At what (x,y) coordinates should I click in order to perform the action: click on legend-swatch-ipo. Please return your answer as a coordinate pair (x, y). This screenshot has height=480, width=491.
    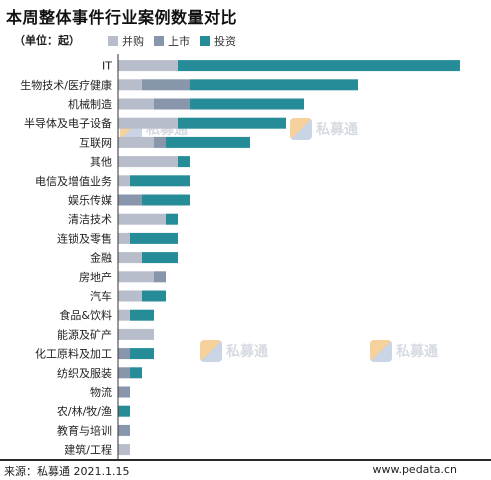
    Looking at the image, I should click on (159, 41).